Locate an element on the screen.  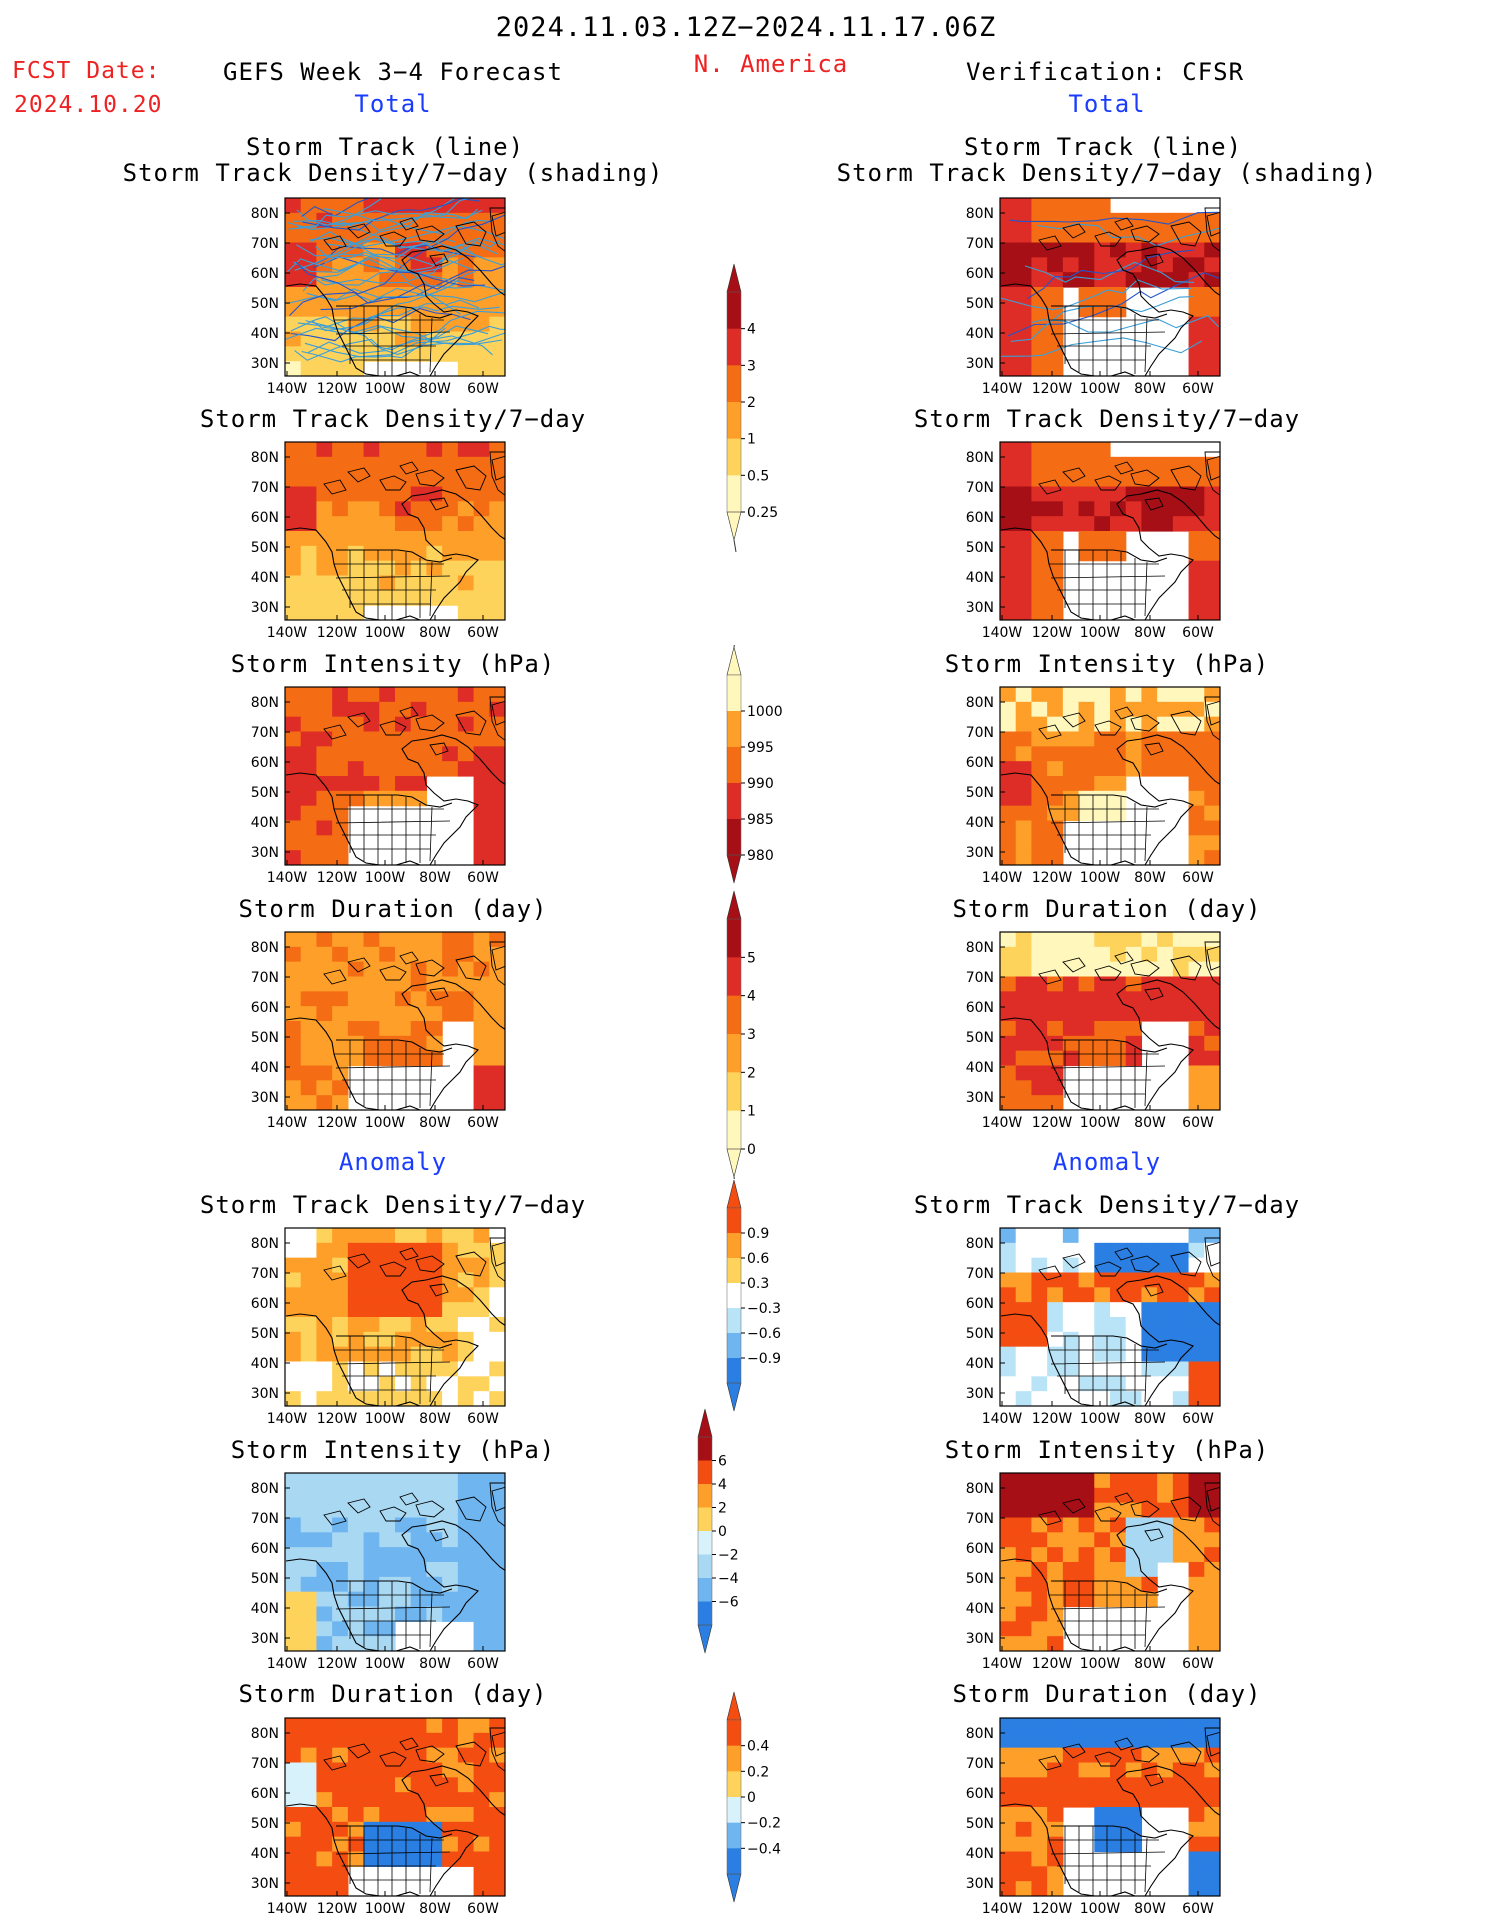
fcst-date-label: FCST Date: is located at coordinates (86, 71).